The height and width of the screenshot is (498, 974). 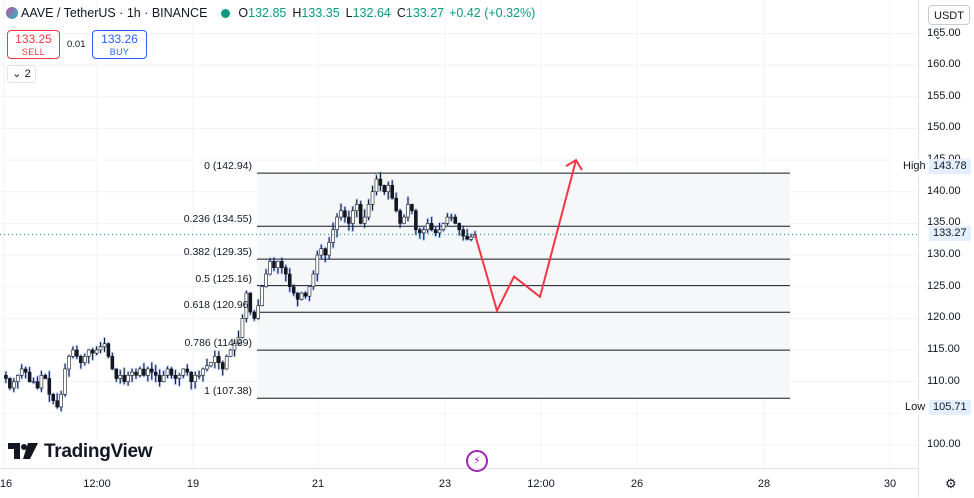 What do you see at coordinates (401, 13) in the screenshot?
I see `close-label: C` at bounding box center [401, 13].